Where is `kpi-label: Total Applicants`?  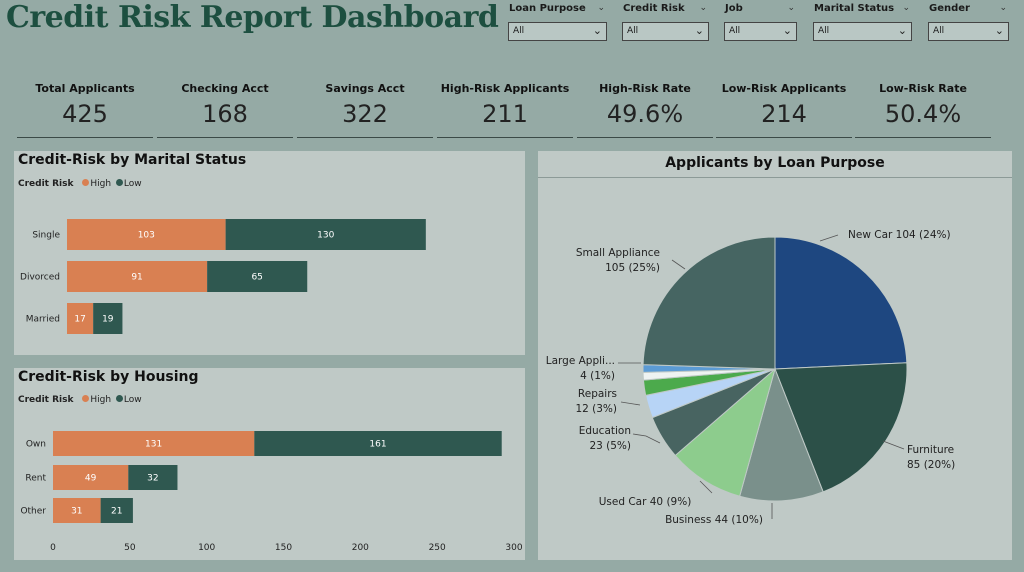 kpi-label: Total Applicants is located at coordinates (85, 88).